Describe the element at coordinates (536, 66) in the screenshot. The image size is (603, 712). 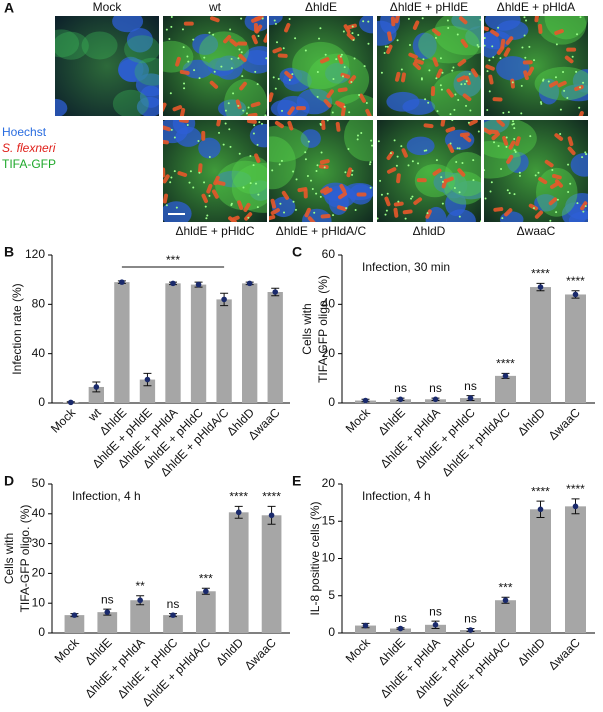
I see `micrograph` at that location.